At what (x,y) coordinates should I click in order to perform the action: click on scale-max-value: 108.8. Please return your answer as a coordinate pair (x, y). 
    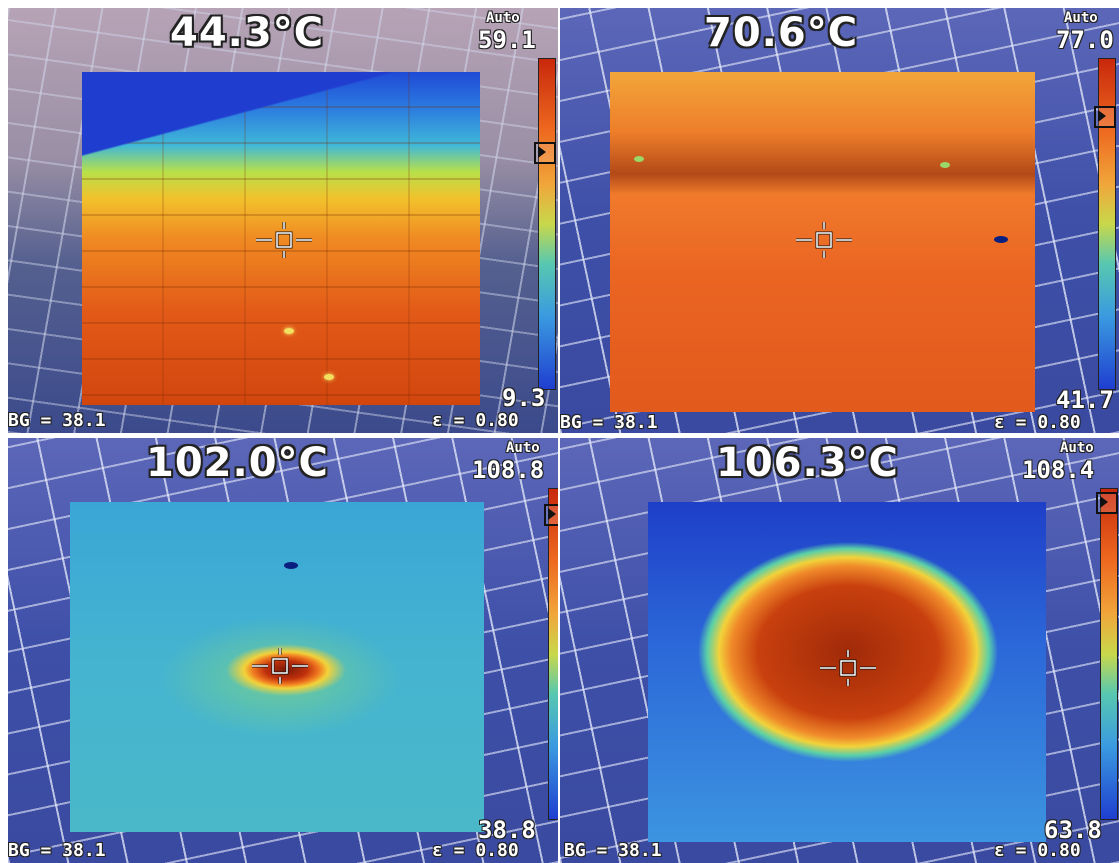
    Looking at the image, I should click on (508, 470).